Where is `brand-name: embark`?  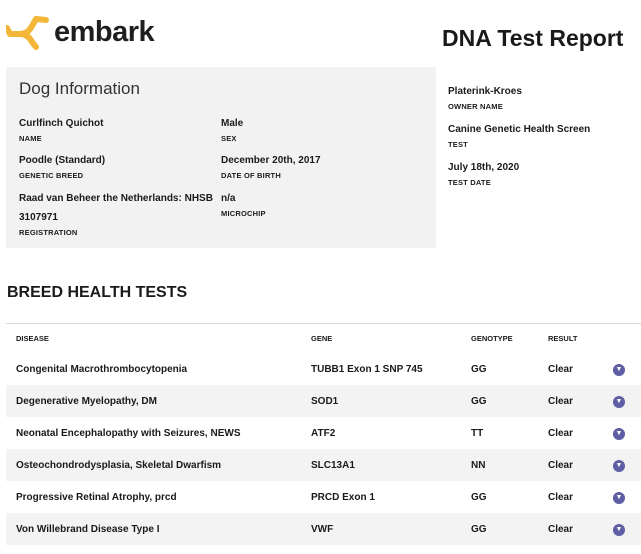
brand-name: embark is located at coordinates (104, 31).